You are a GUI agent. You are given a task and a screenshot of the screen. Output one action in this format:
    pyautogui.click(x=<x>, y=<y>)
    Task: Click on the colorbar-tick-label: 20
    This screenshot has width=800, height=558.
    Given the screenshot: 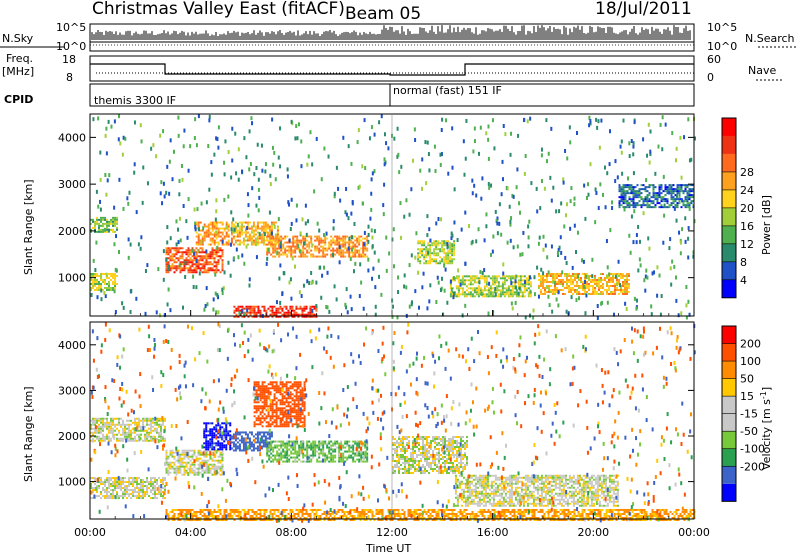 What is the action you would take?
    pyautogui.click(x=747, y=208)
    